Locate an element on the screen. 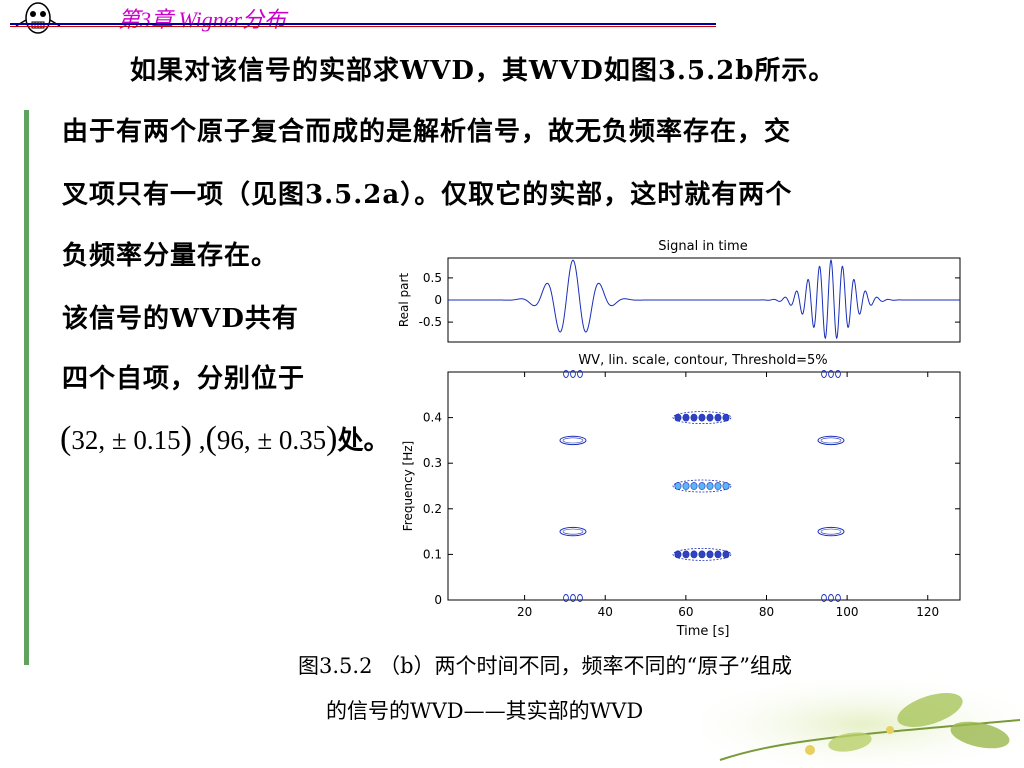 The image size is (1024, 768). signal-y-tick-label: -0.5 is located at coordinates (430, 322).